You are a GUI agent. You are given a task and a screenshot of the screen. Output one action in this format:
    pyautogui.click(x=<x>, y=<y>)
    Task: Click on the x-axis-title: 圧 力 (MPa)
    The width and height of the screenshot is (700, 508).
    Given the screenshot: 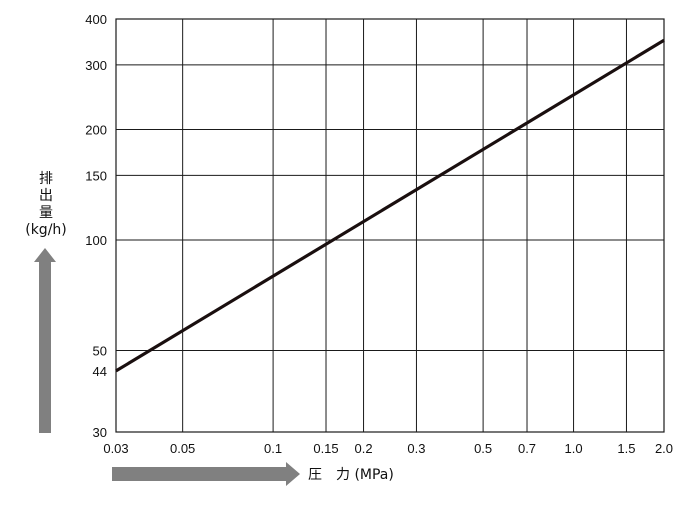 What is the action you would take?
    pyautogui.click(x=351, y=475)
    